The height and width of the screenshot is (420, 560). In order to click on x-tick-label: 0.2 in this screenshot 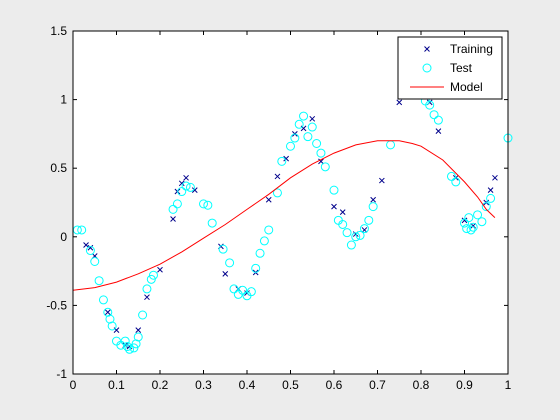, I will do `click(160, 385)`.